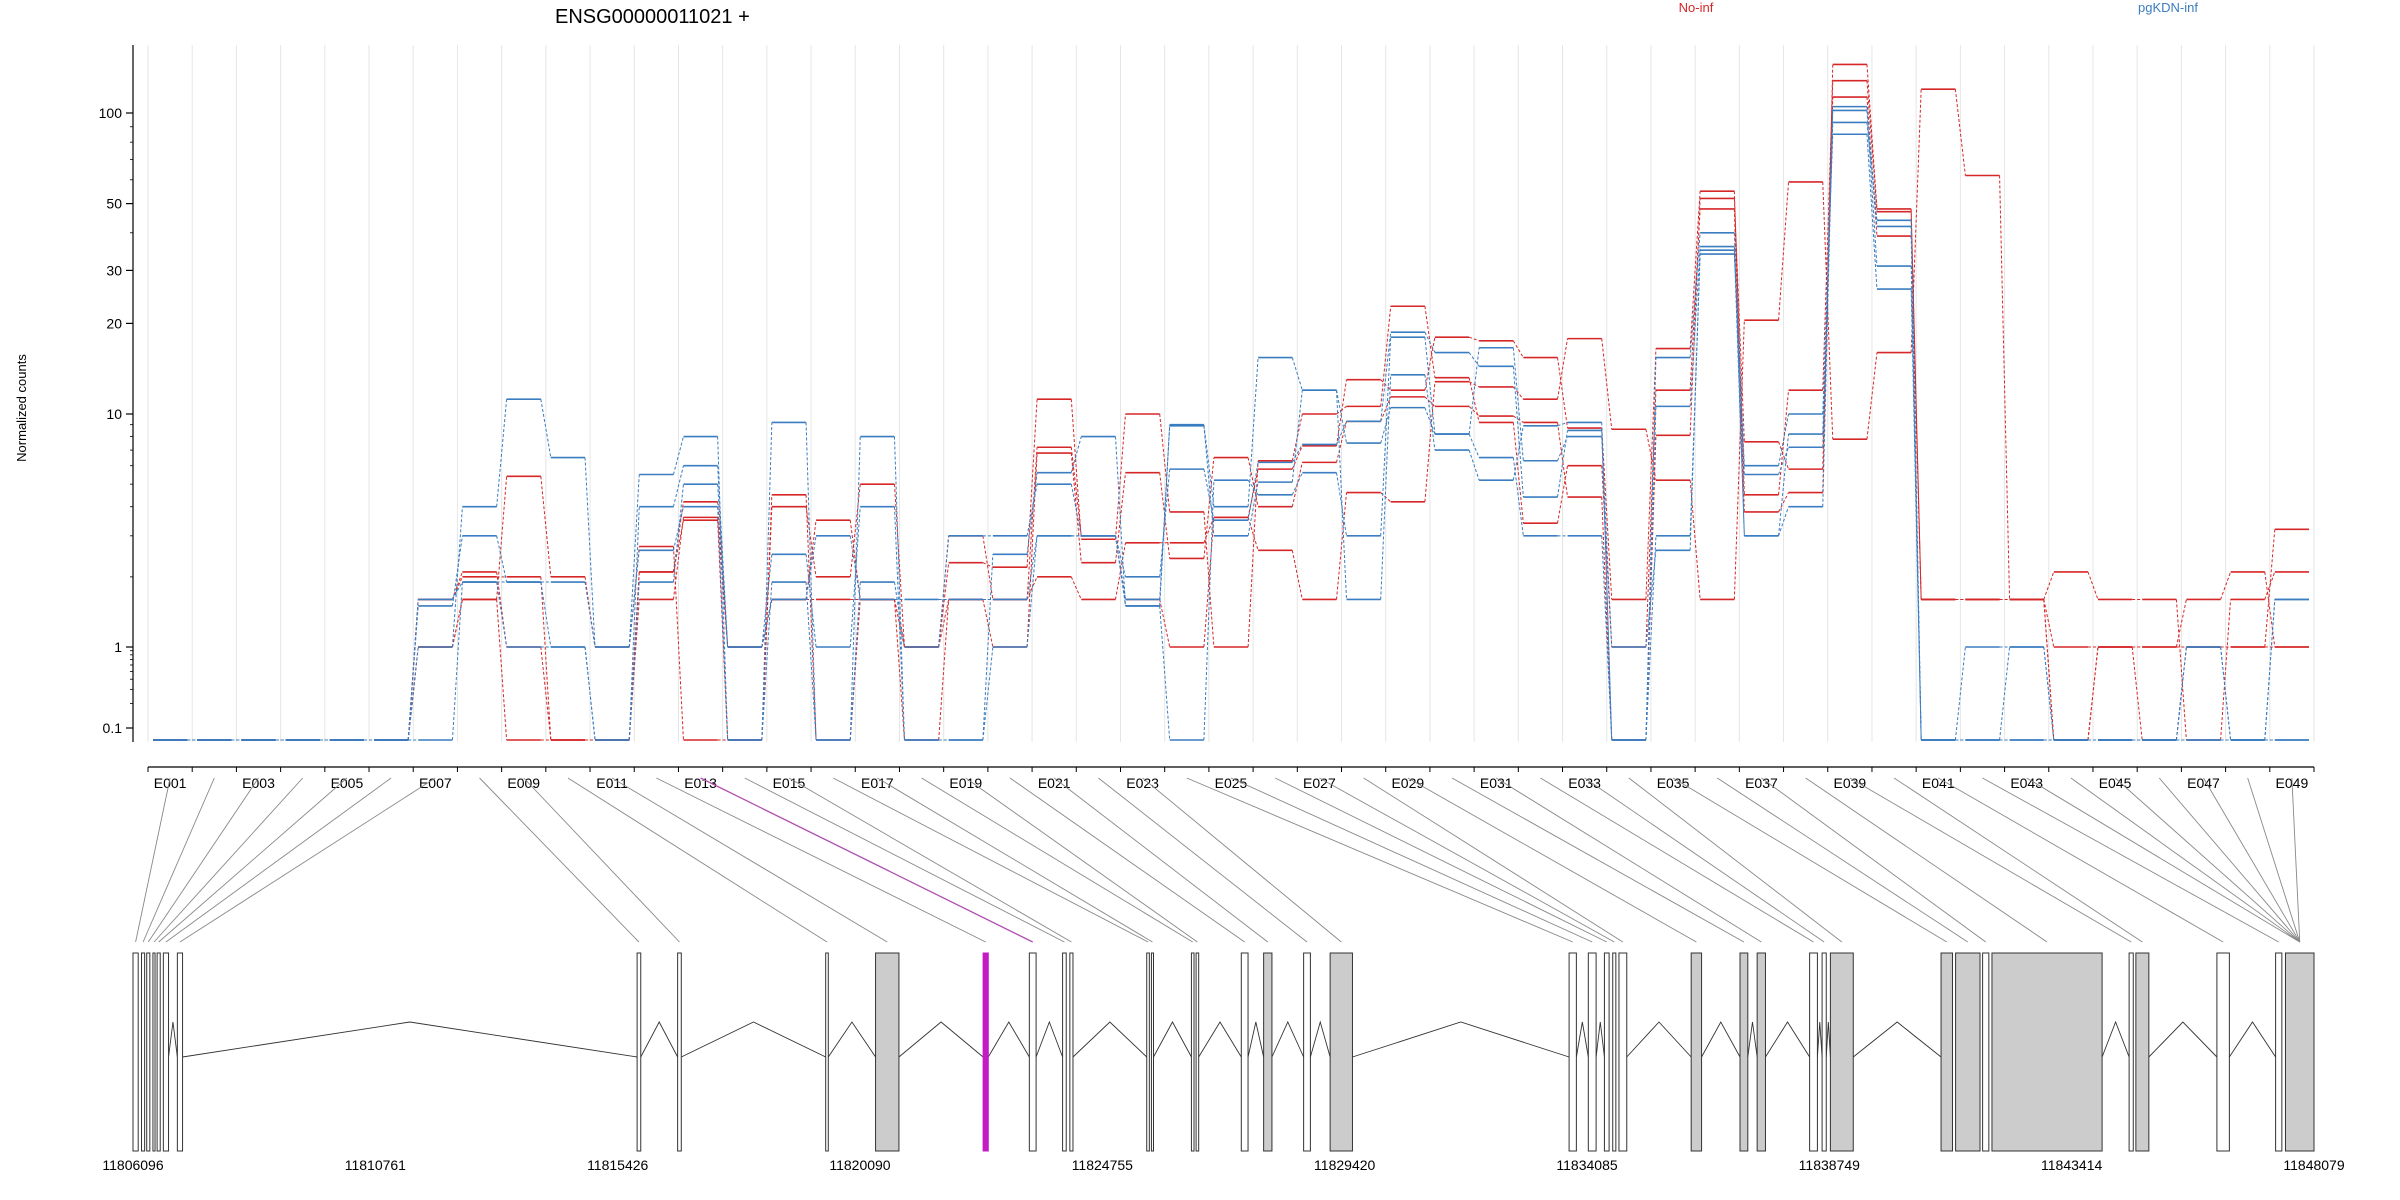  I want to click on x-tick-label: E021, so click(1054, 783).